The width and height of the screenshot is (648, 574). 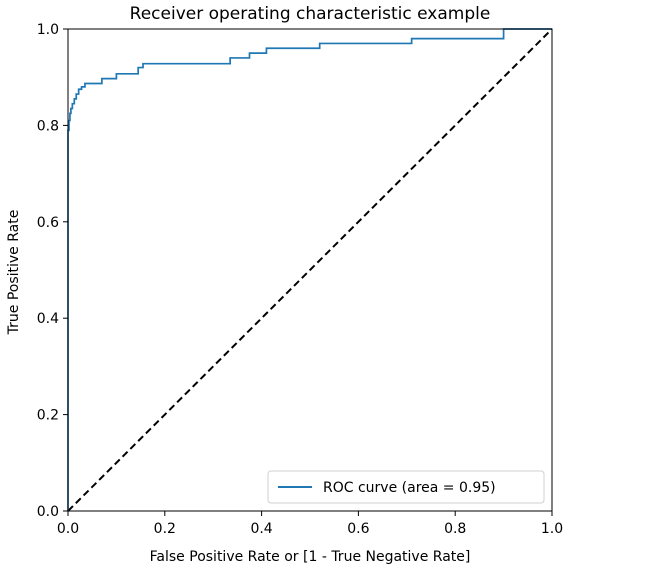 I want to click on y-tick-label: 0.0, so click(x=48, y=512).